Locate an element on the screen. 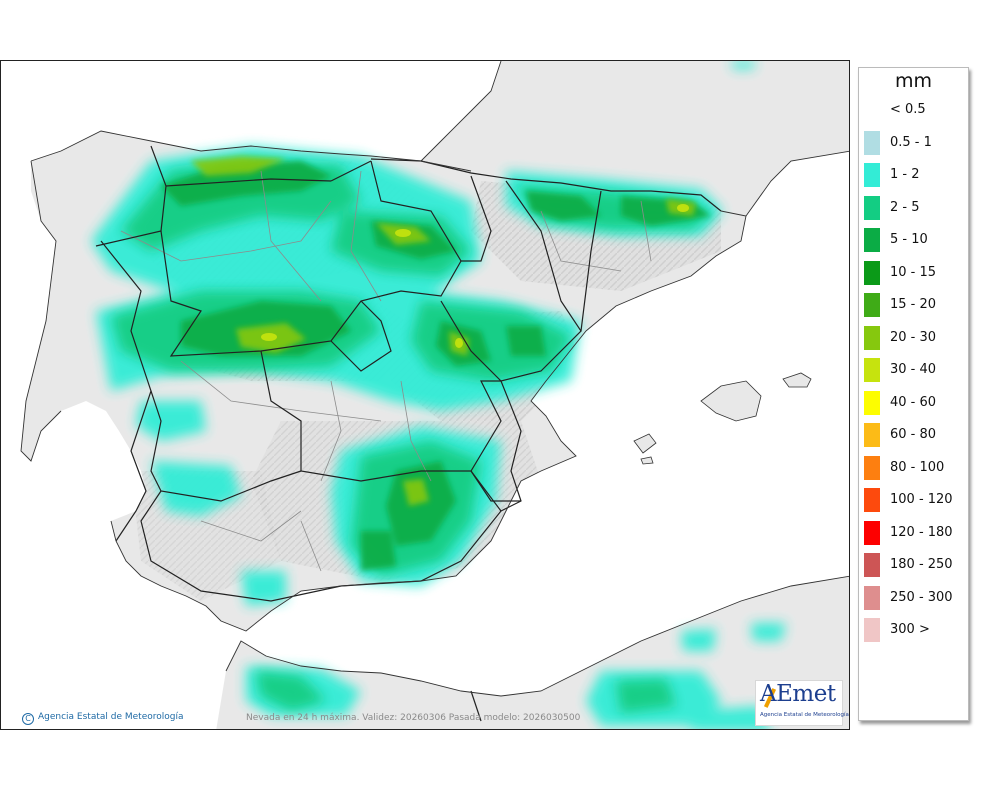 The width and height of the screenshot is (1000, 790). community-border-cataluna is located at coordinates (591, 261).